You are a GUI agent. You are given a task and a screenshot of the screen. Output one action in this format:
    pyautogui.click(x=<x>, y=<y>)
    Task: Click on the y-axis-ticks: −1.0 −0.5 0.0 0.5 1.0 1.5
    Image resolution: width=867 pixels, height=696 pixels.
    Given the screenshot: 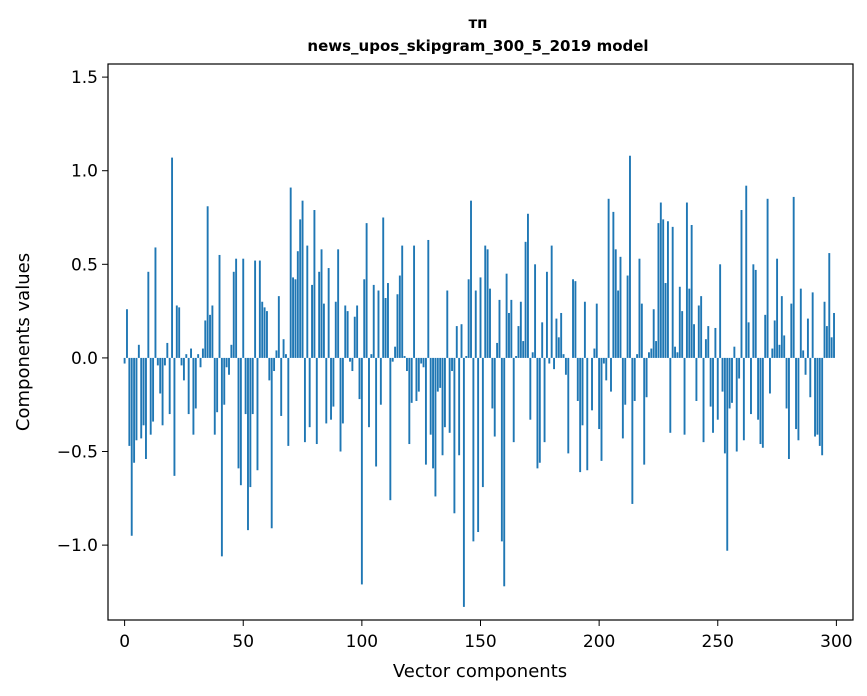 What is the action you would take?
    pyautogui.click(x=82, y=312)
    